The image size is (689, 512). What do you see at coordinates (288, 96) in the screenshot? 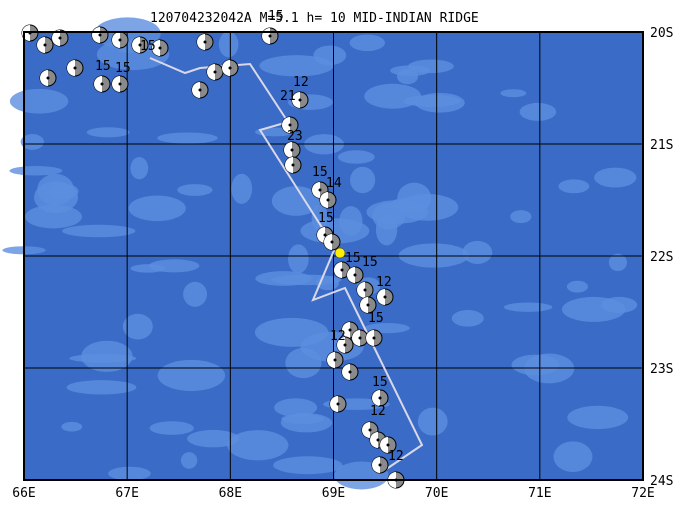
I see `event-label: 21` at bounding box center [288, 96].